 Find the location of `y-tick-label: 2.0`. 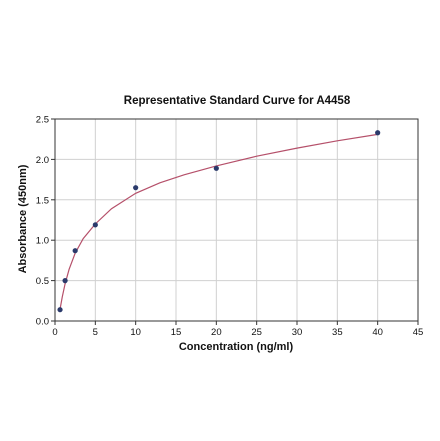

y-tick-label: 2.0 is located at coordinates (42, 160).